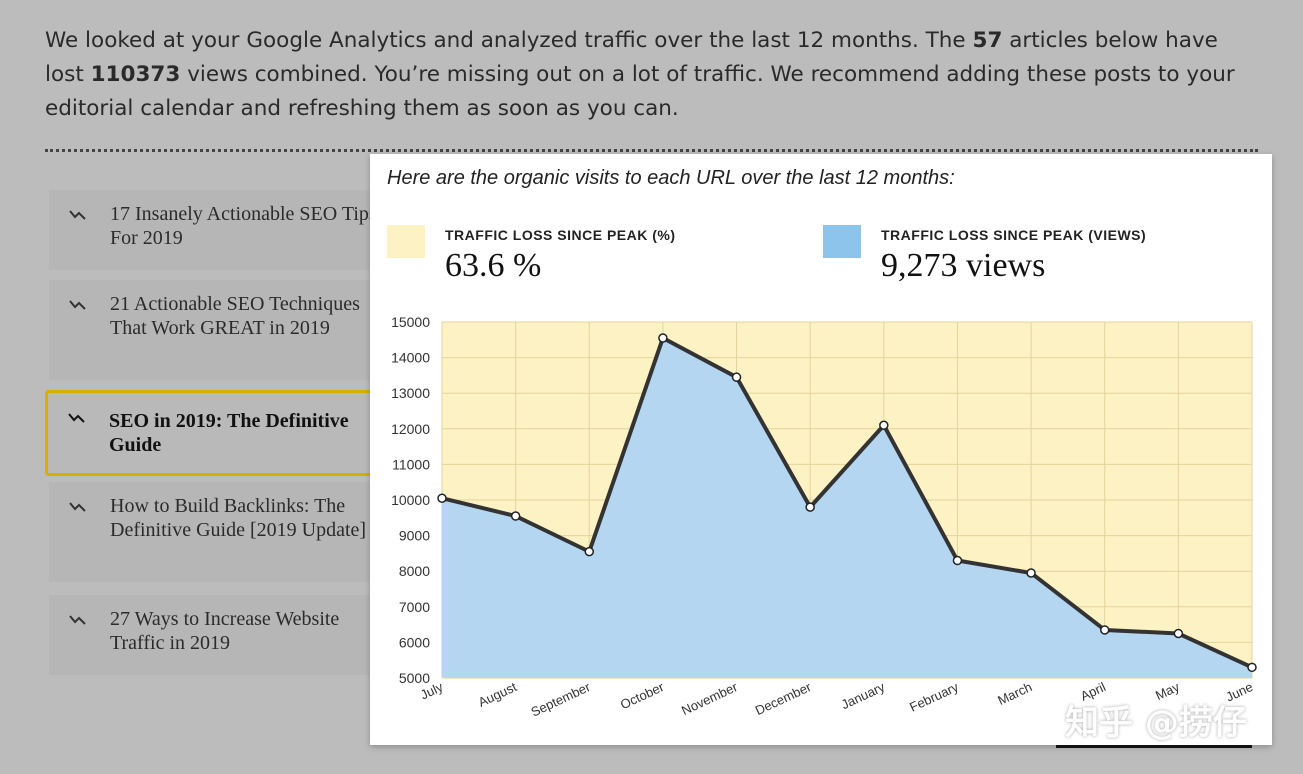 The height and width of the screenshot is (774, 1303). Describe the element at coordinates (410, 500) in the screenshot. I see `y-tick-label: 10000` at that location.